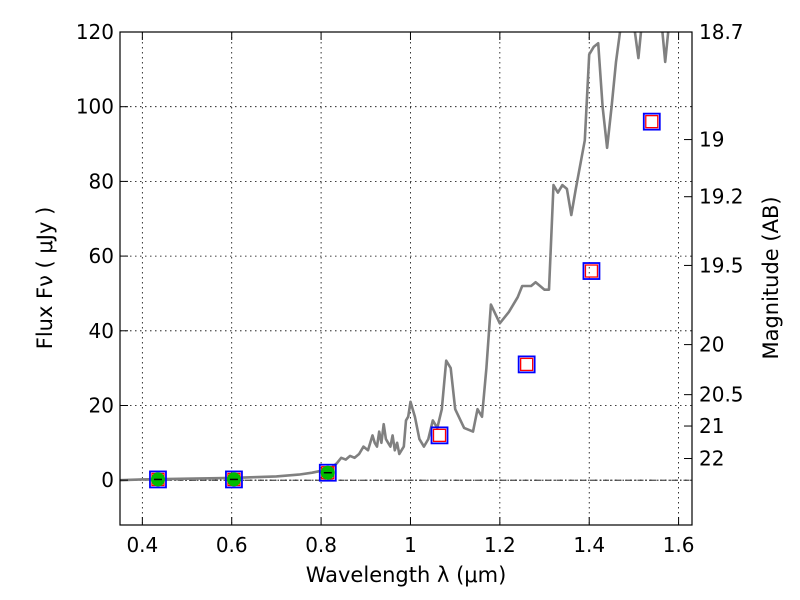 The image size is (800, 600). What do you see at coordinates (721, 265) in the screenshot?
I see `right-tick-label: 19.5` at bounding box center [721, 265].